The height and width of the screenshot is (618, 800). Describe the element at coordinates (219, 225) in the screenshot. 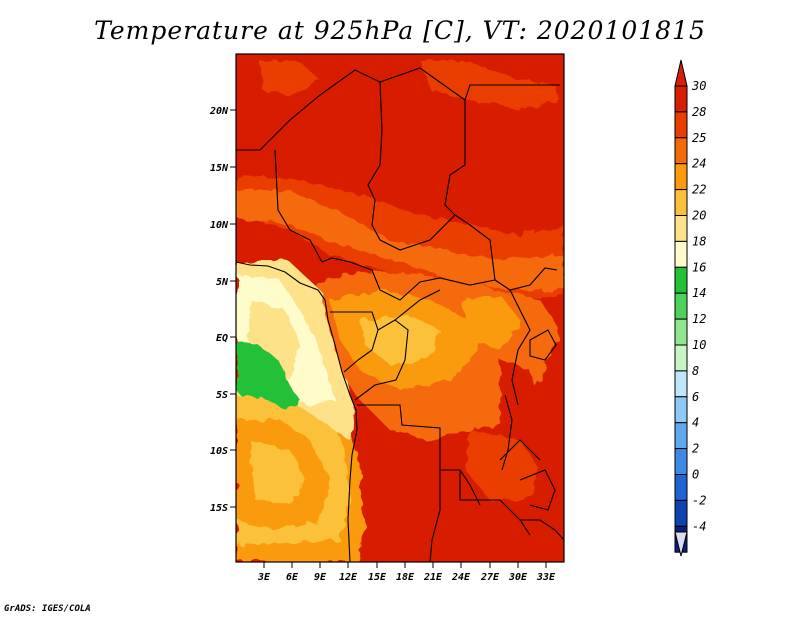

I see `lat-tick-label: 10N` at that location.